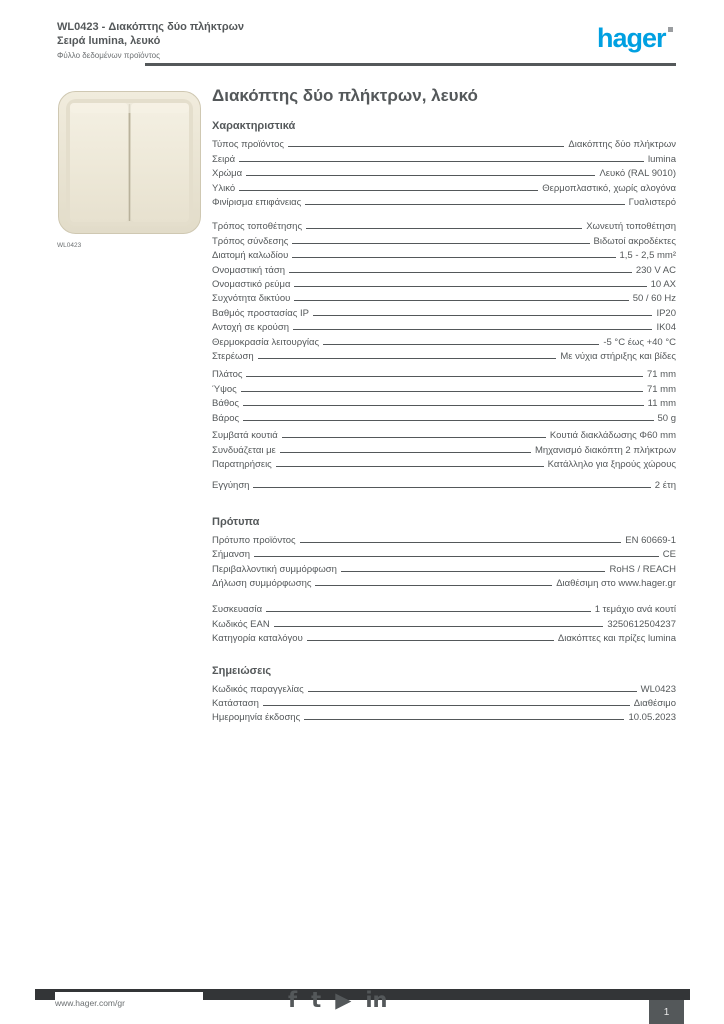  I want to click on spec-row: Κατάσταση Διαθέσιμο, so click(444, 704).